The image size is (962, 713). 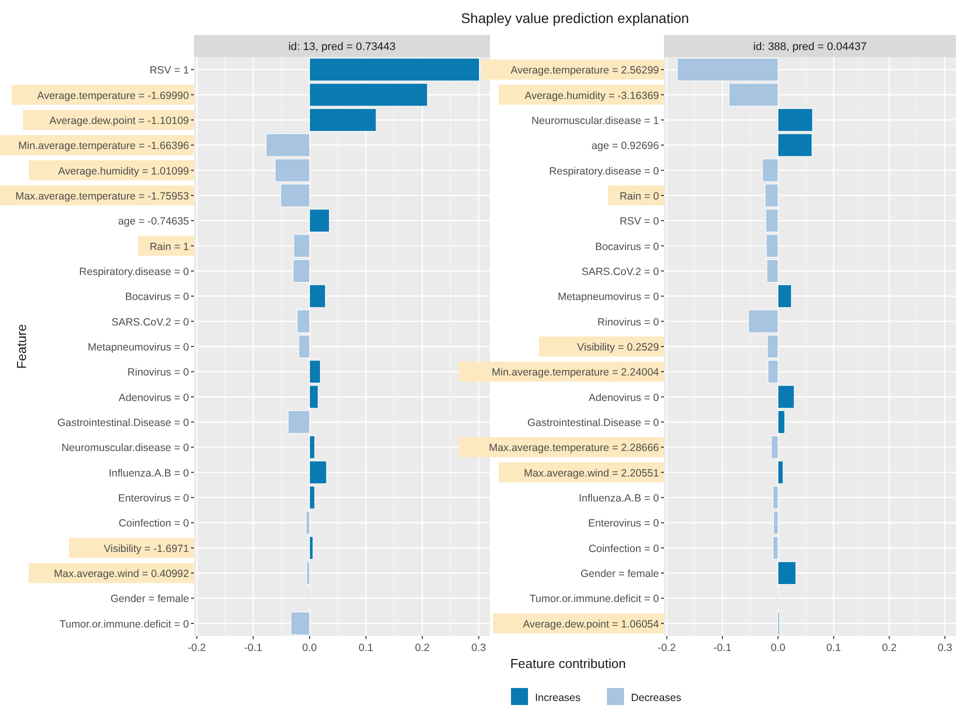 What do you see at coordinates (568, 663) in the screenshot?
I see `x-axis-title: Feature contribution` at bounding box center [568, 663].